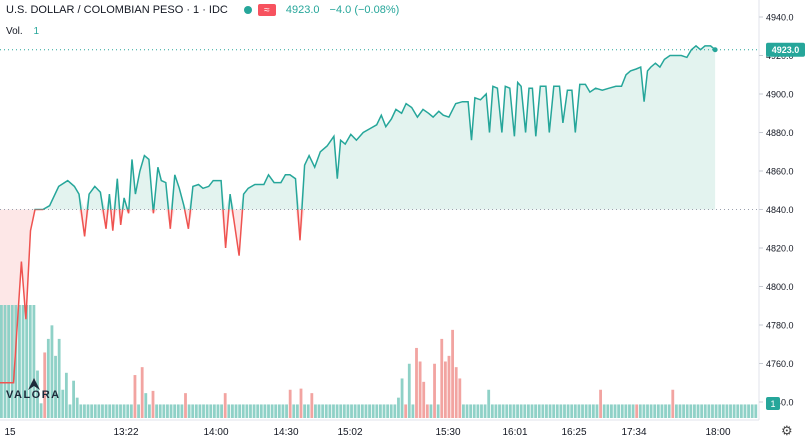 This screenshot has height=445, width=807. Describe the element at coordinates (125, 432) in the screenshot. I see `x-tick-label: 13:22` at that location.